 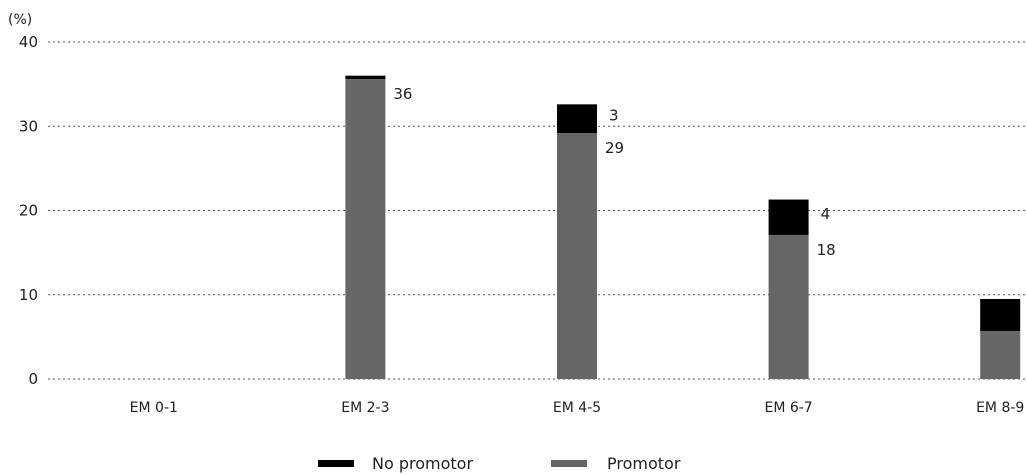 I want to click on y-tick-label: 40, so click(x=28, y=42).